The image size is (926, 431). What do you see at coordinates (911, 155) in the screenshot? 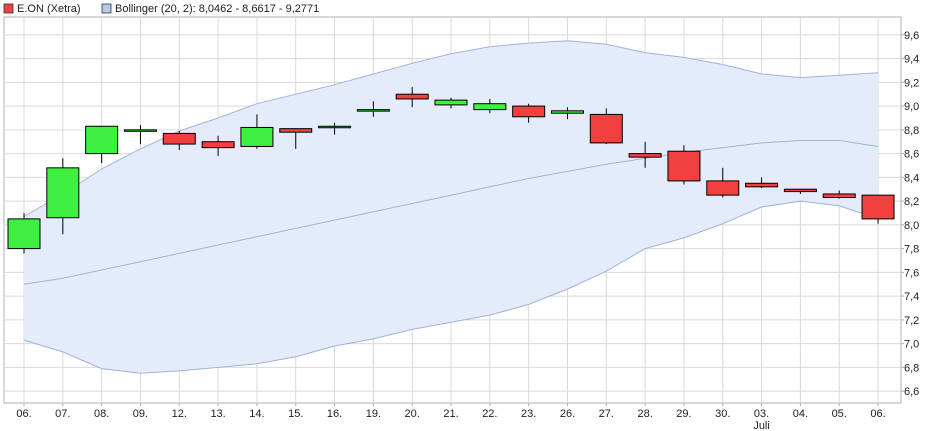
I see `y-tick-label: 8,6` at bounding box center [911, 155].